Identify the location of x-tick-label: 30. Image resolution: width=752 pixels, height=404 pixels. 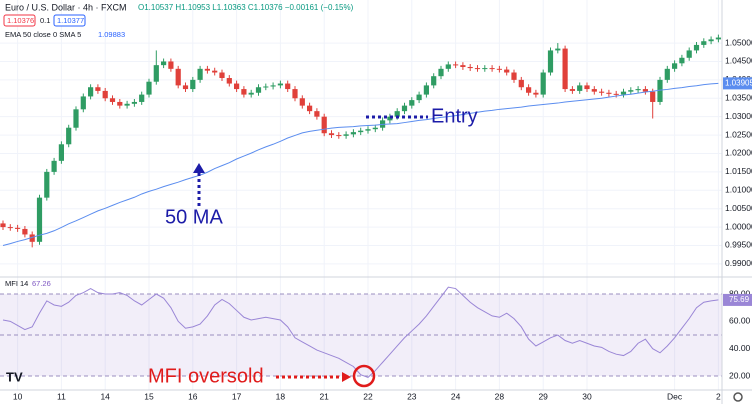
(587, 396).